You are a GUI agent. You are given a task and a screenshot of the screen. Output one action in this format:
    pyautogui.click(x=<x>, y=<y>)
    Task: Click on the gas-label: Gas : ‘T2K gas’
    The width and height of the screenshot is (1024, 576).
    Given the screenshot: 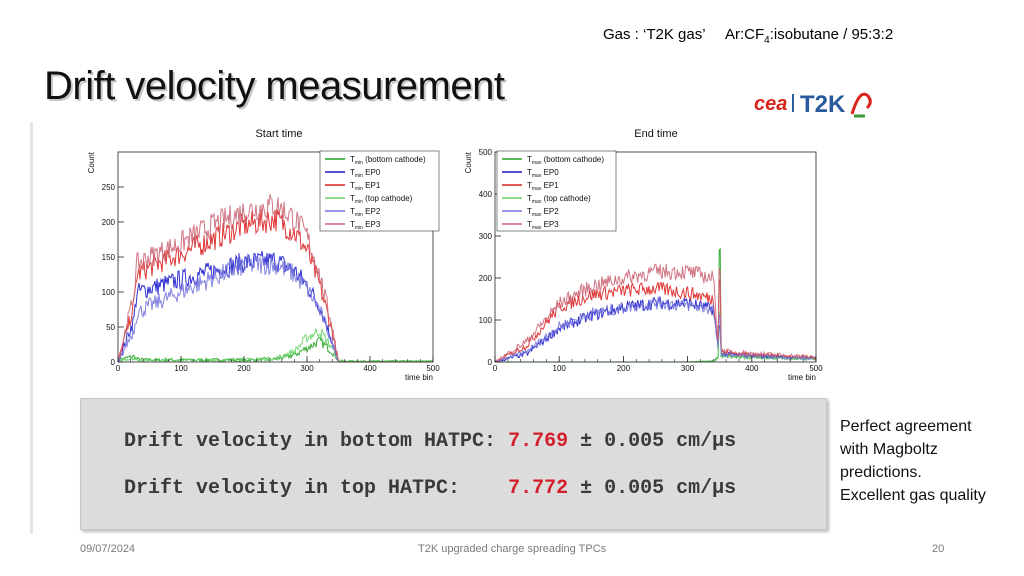 What is the action you would take?
    pyautogui.click(x=654, y=34)
    